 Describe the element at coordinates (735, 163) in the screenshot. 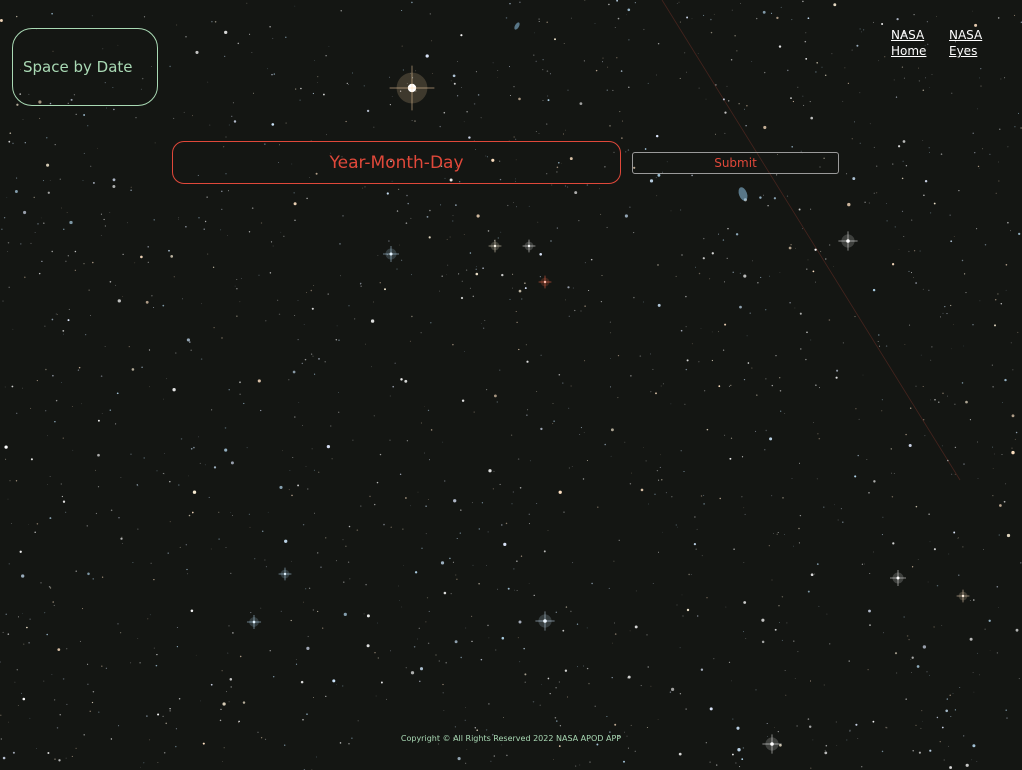

I see `submit-button: Submit` at that location.